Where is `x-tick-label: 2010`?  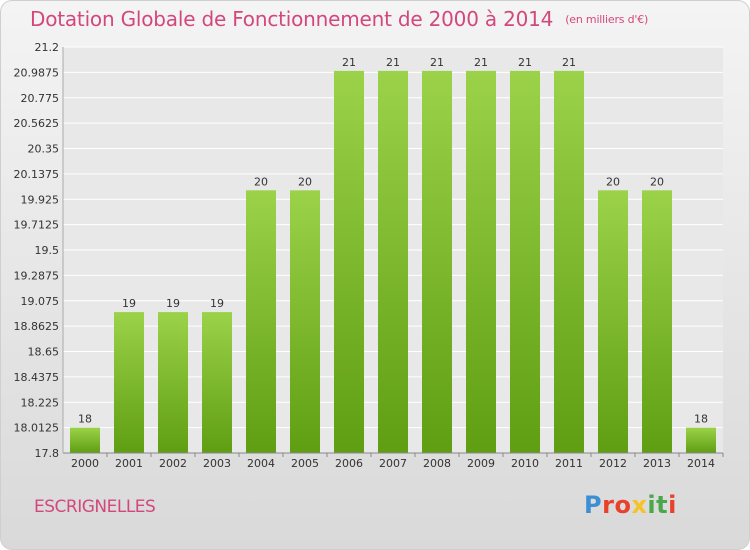
x-tick-label: 2010 is located at coordinates (525, 463).